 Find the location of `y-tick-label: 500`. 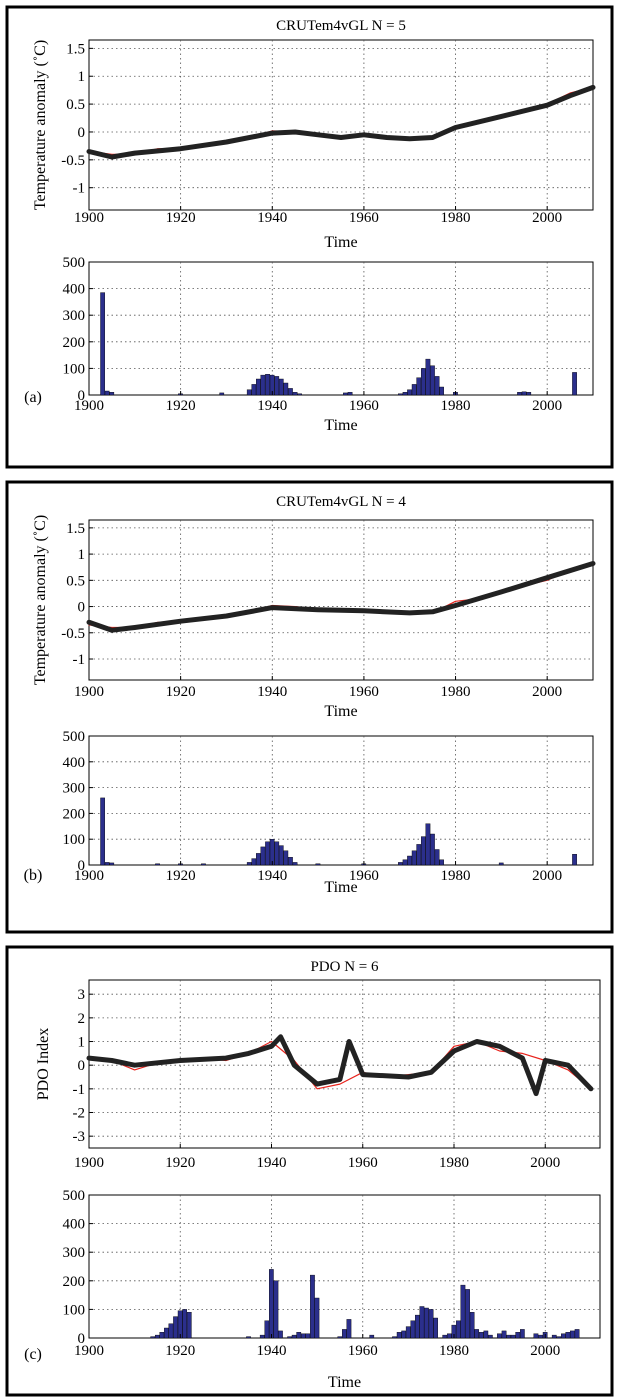

y-tick-label: 500 is located at coordinates (74, 737).